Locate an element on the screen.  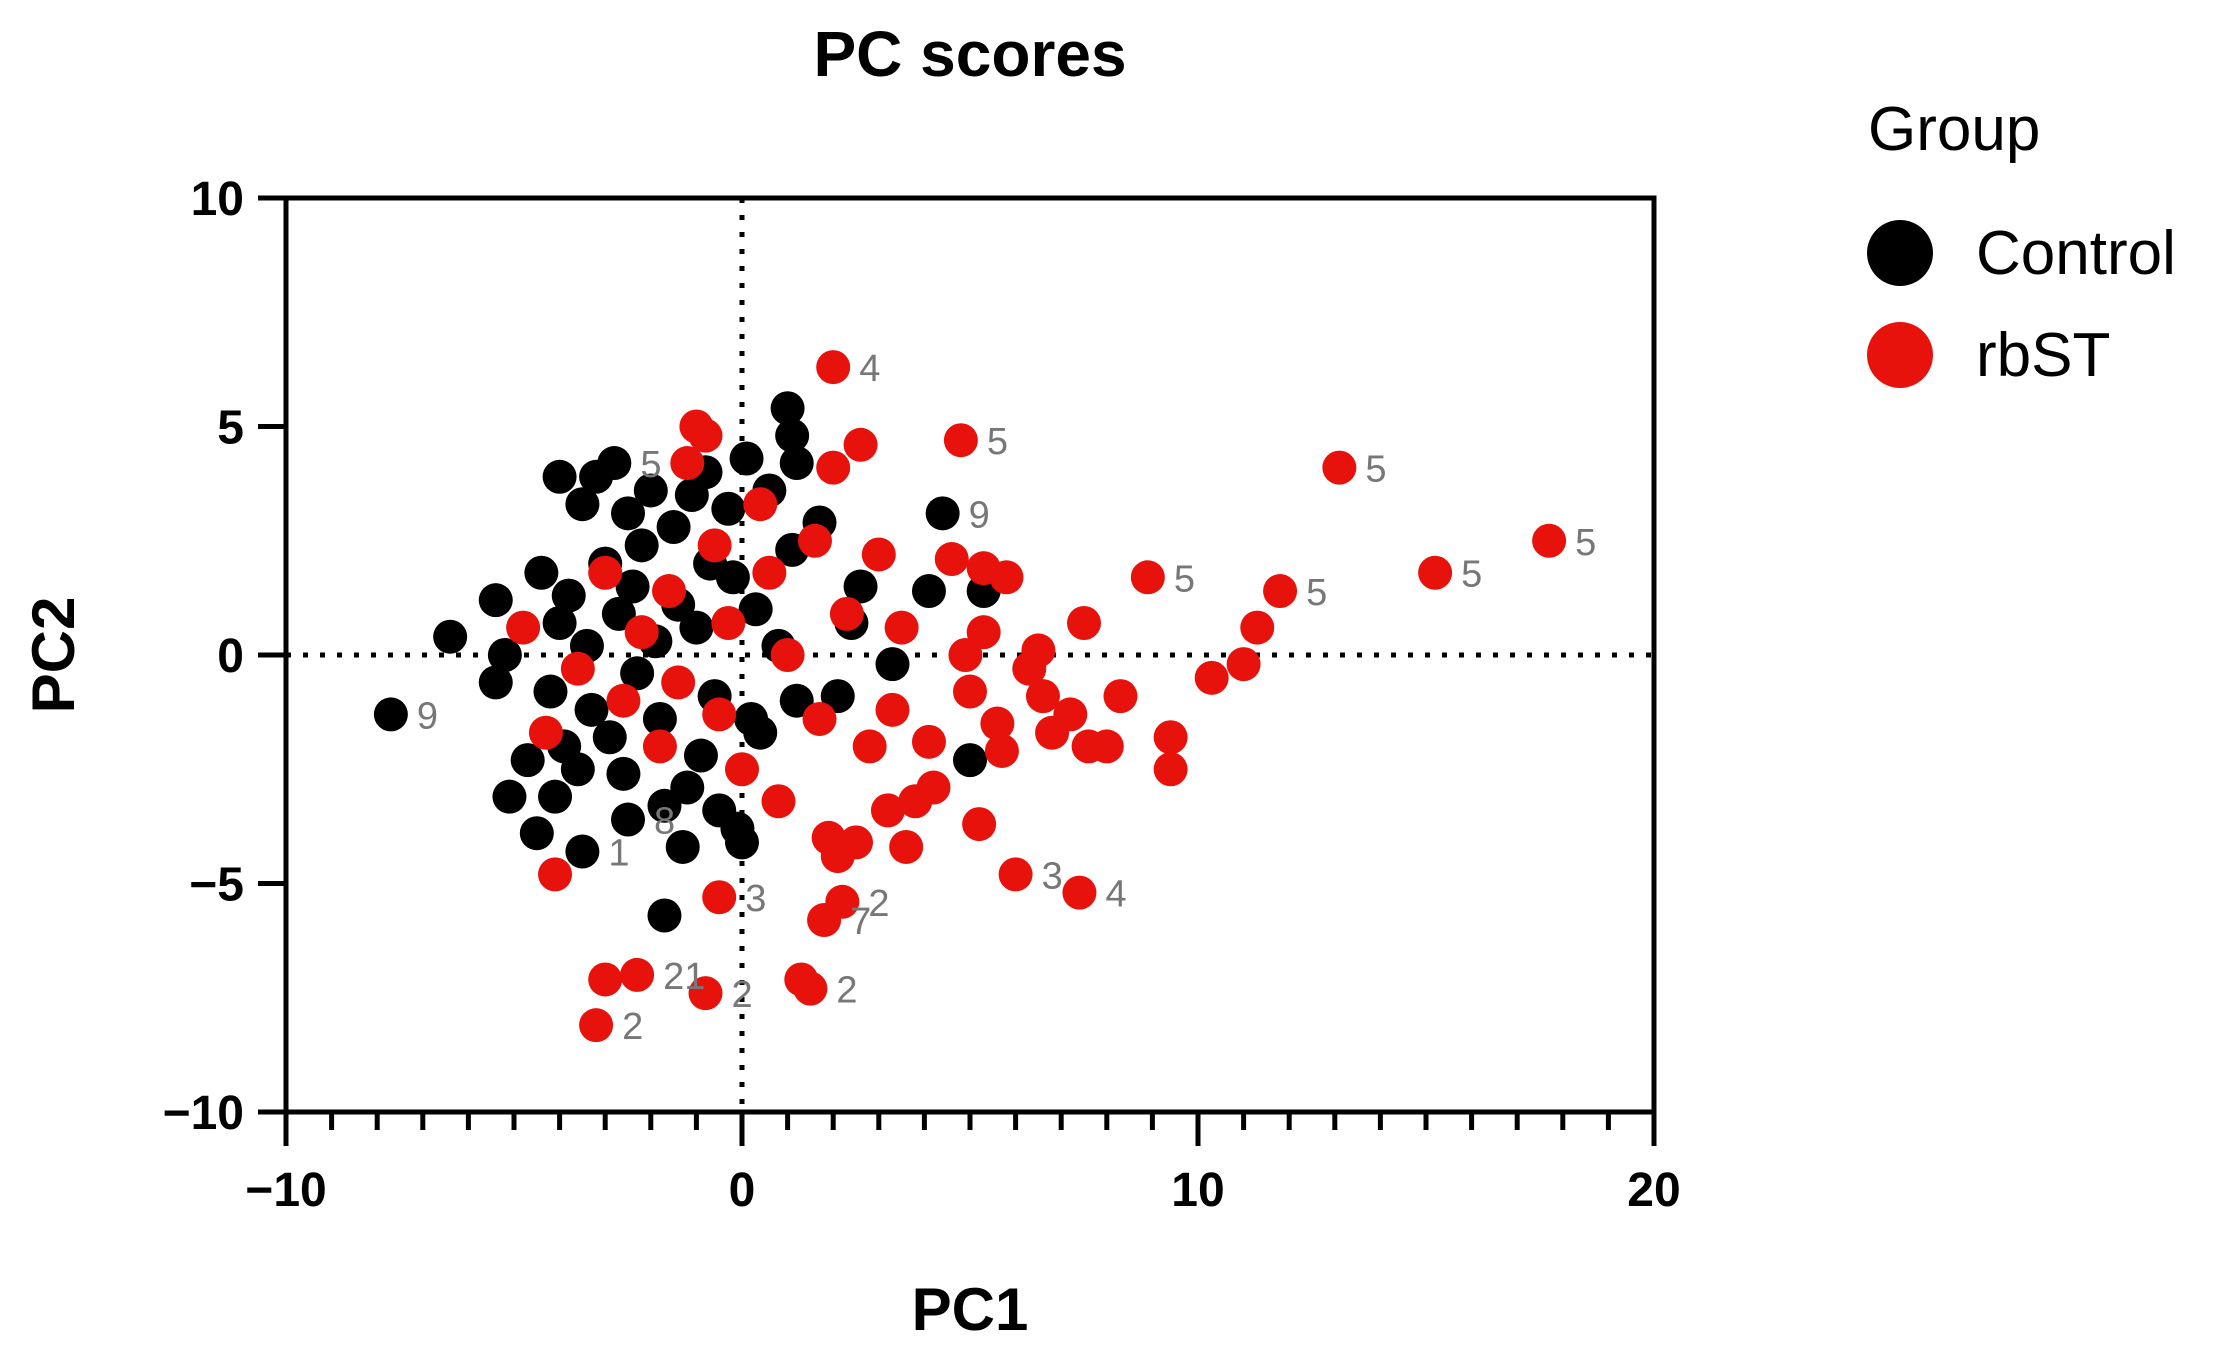
y-tick-label: −5 is located at coordinates (216, 885).